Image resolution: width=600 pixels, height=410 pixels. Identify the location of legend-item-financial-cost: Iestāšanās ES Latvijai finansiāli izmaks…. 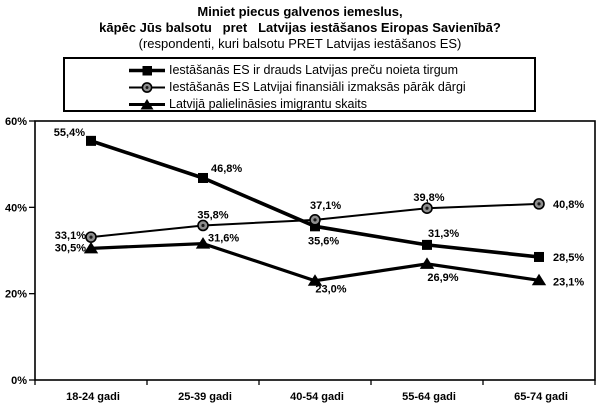
(331, 87).